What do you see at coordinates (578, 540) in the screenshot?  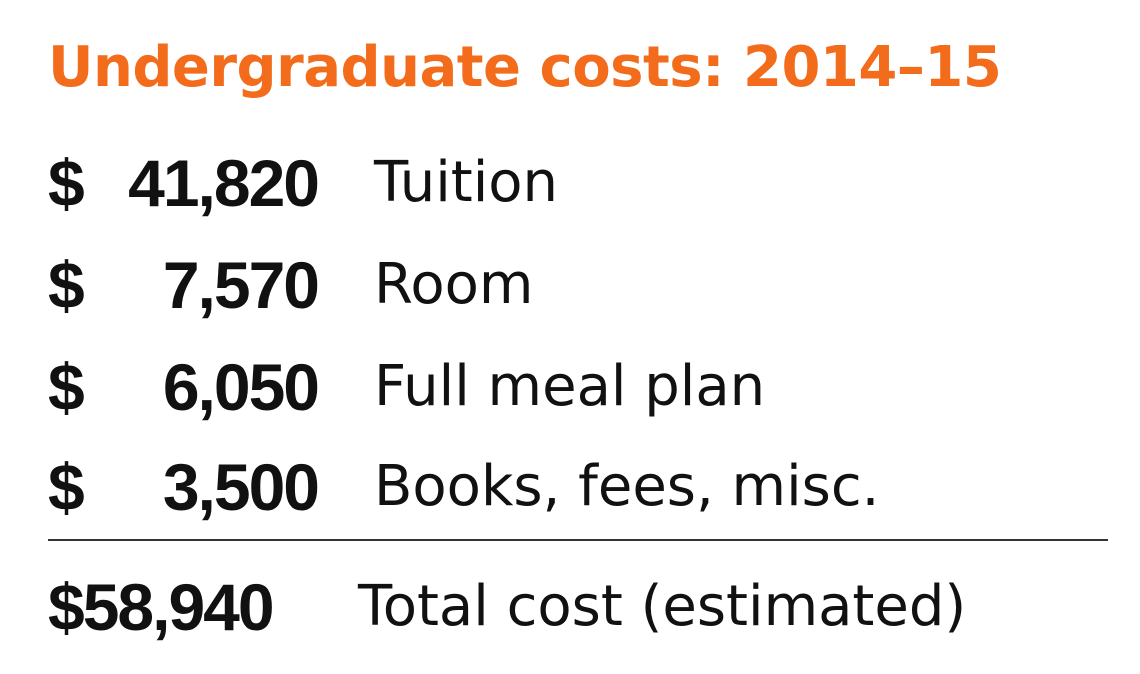 I see `total-divider` at bounding box center [578, 540].